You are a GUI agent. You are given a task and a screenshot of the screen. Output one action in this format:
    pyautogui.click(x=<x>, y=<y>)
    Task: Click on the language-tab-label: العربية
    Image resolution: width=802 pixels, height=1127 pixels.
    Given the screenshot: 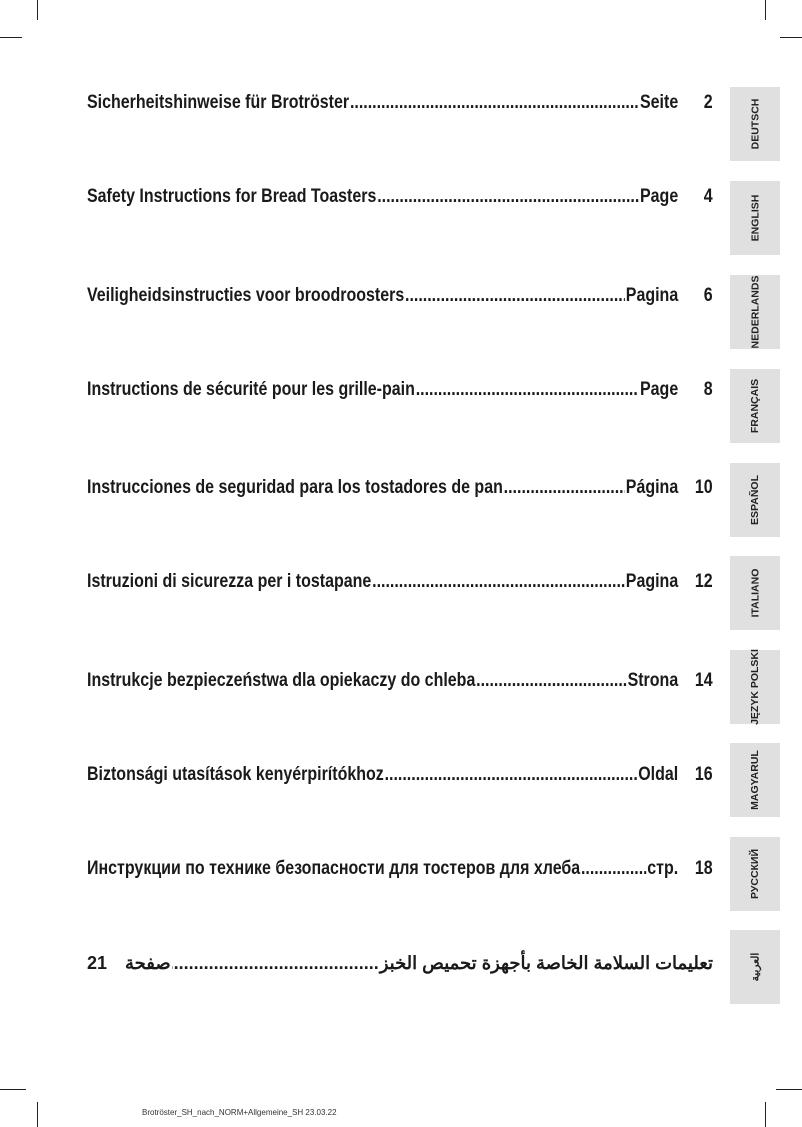 What is the action you would take?
    pyautogui.click(x=754, y=967)
    